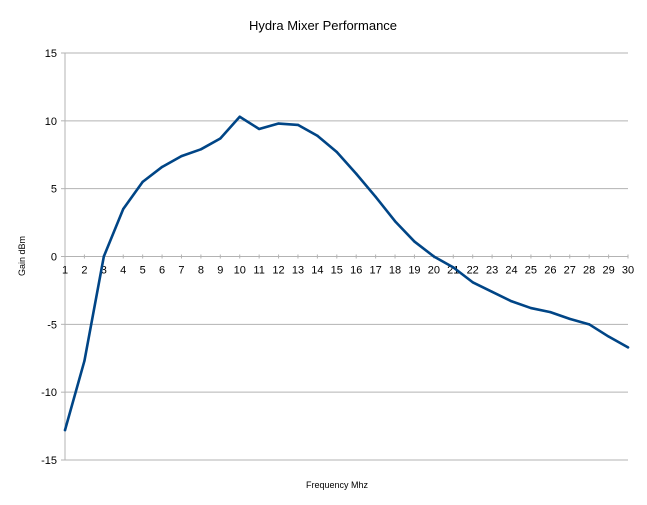  I want to click on x-tick-label: 2, so click(84, 271).